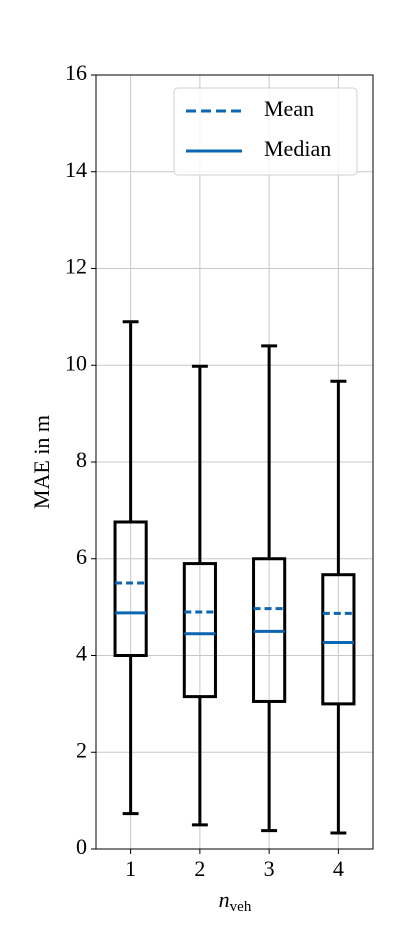 This screenshot has height=950, width=405. What do you see at coordinates (81, 749) in the screenshot?
I see `y-tick-label: 2` at bounding box center [81, 749].